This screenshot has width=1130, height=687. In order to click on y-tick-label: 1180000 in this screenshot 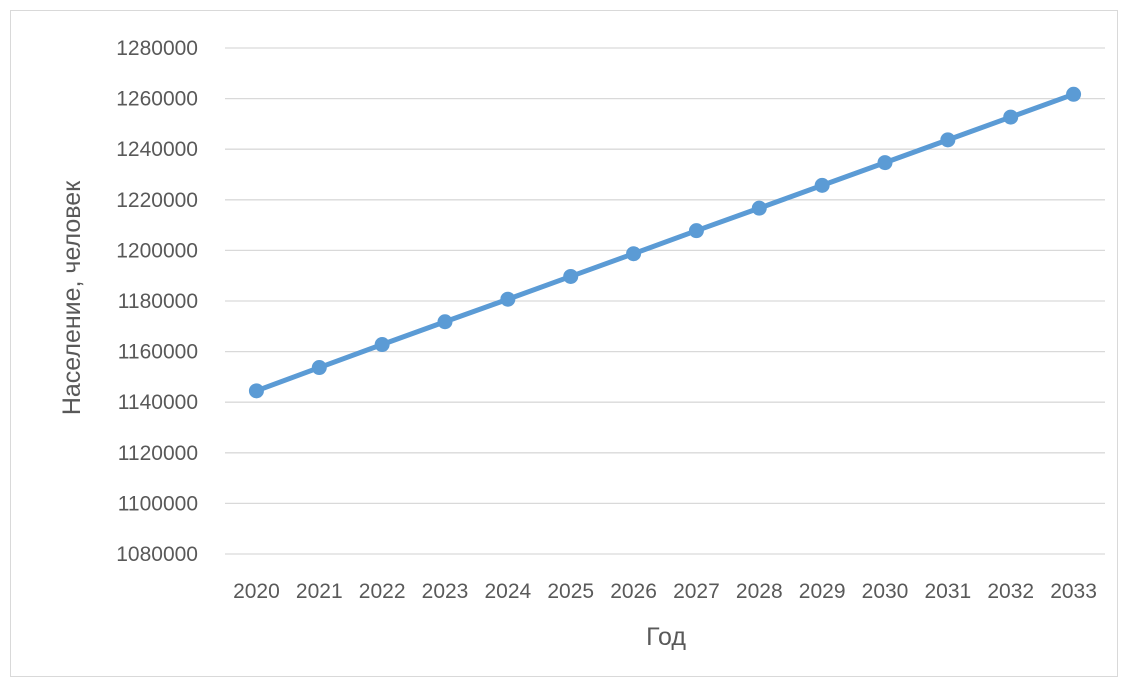, I will do `click(158, 301)`.